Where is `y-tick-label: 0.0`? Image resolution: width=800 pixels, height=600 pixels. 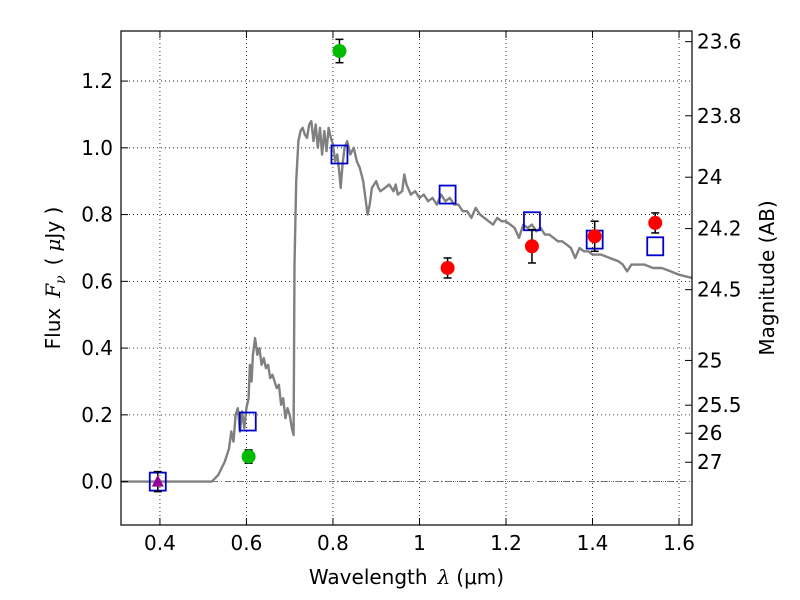
y-tick-label: 0.0 is located at coordinates (97, 482).